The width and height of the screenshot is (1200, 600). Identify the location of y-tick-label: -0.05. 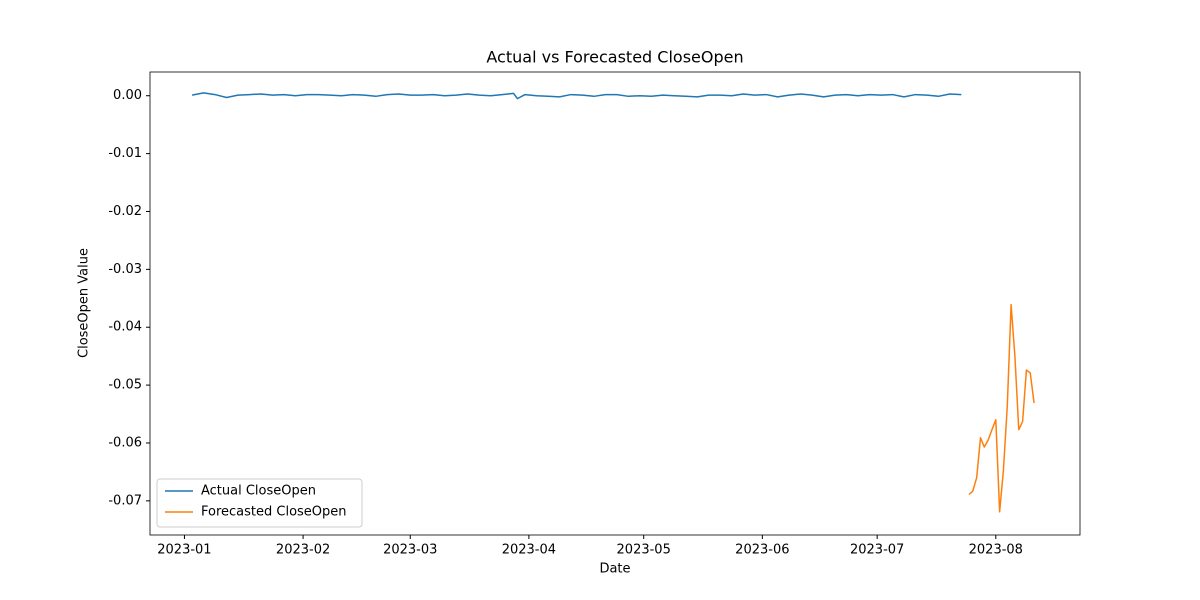
(125, 385).